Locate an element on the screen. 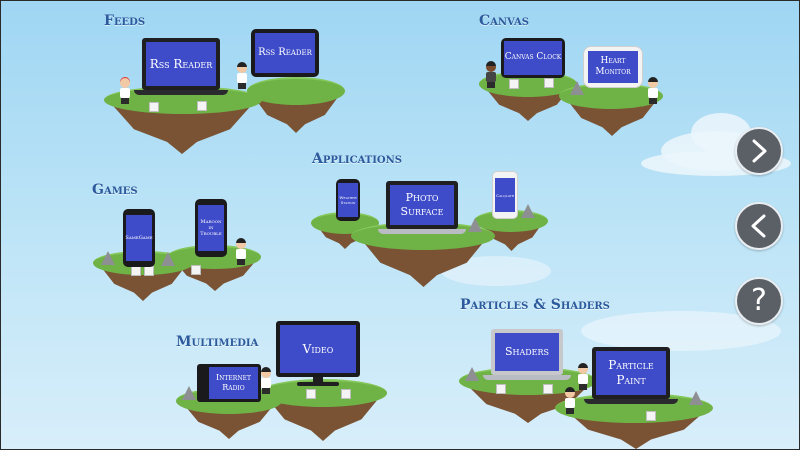 The height and width of the screenshot is (450, 800). section-title-feeds: Feeds is located at coordinates (125, 21).